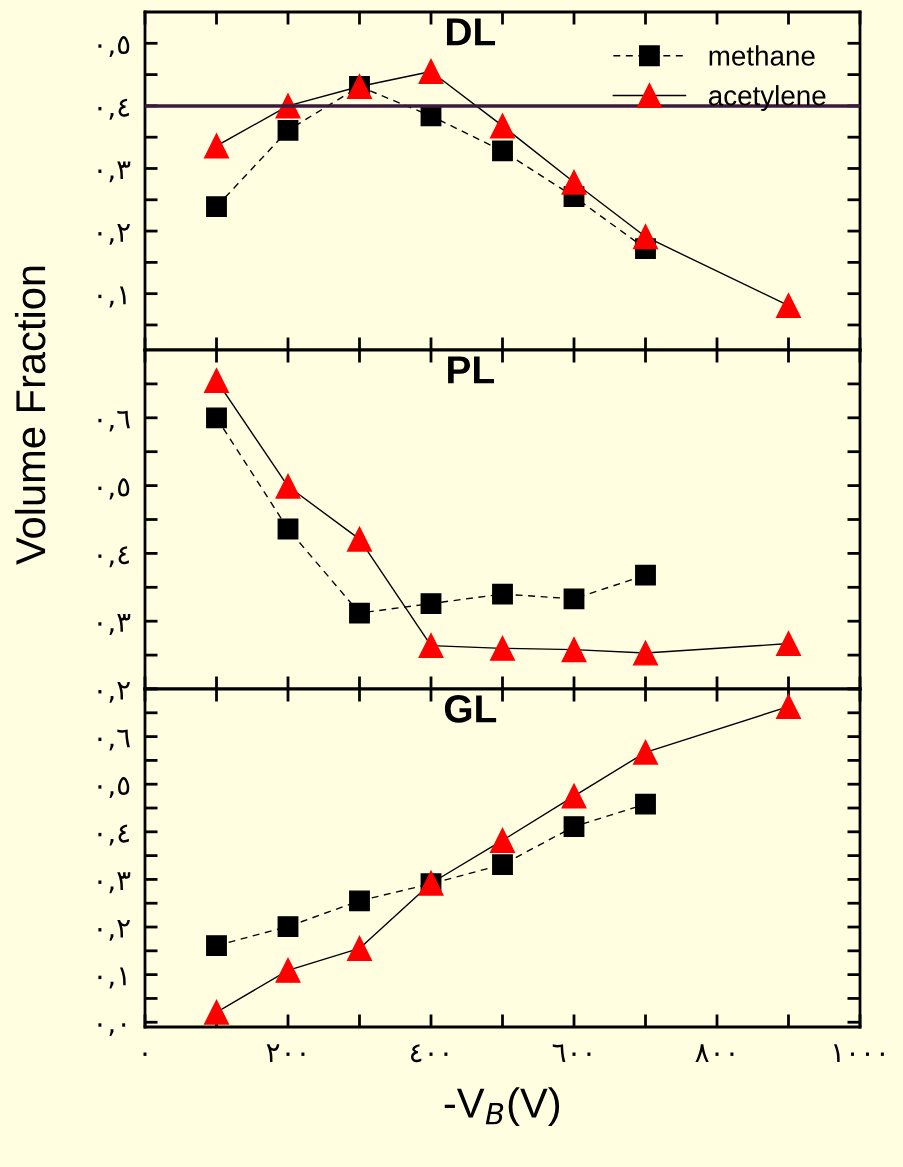  What do you see at coordinates (502, 1107) in the screenshot?
I see `x-axis-title: -V$_{B}$(V)` at bounding box center [502, 1107].